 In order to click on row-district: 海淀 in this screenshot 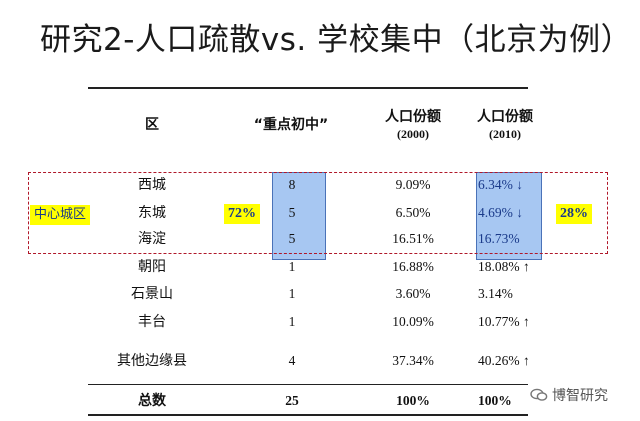, I will do `click(152, 239)`.